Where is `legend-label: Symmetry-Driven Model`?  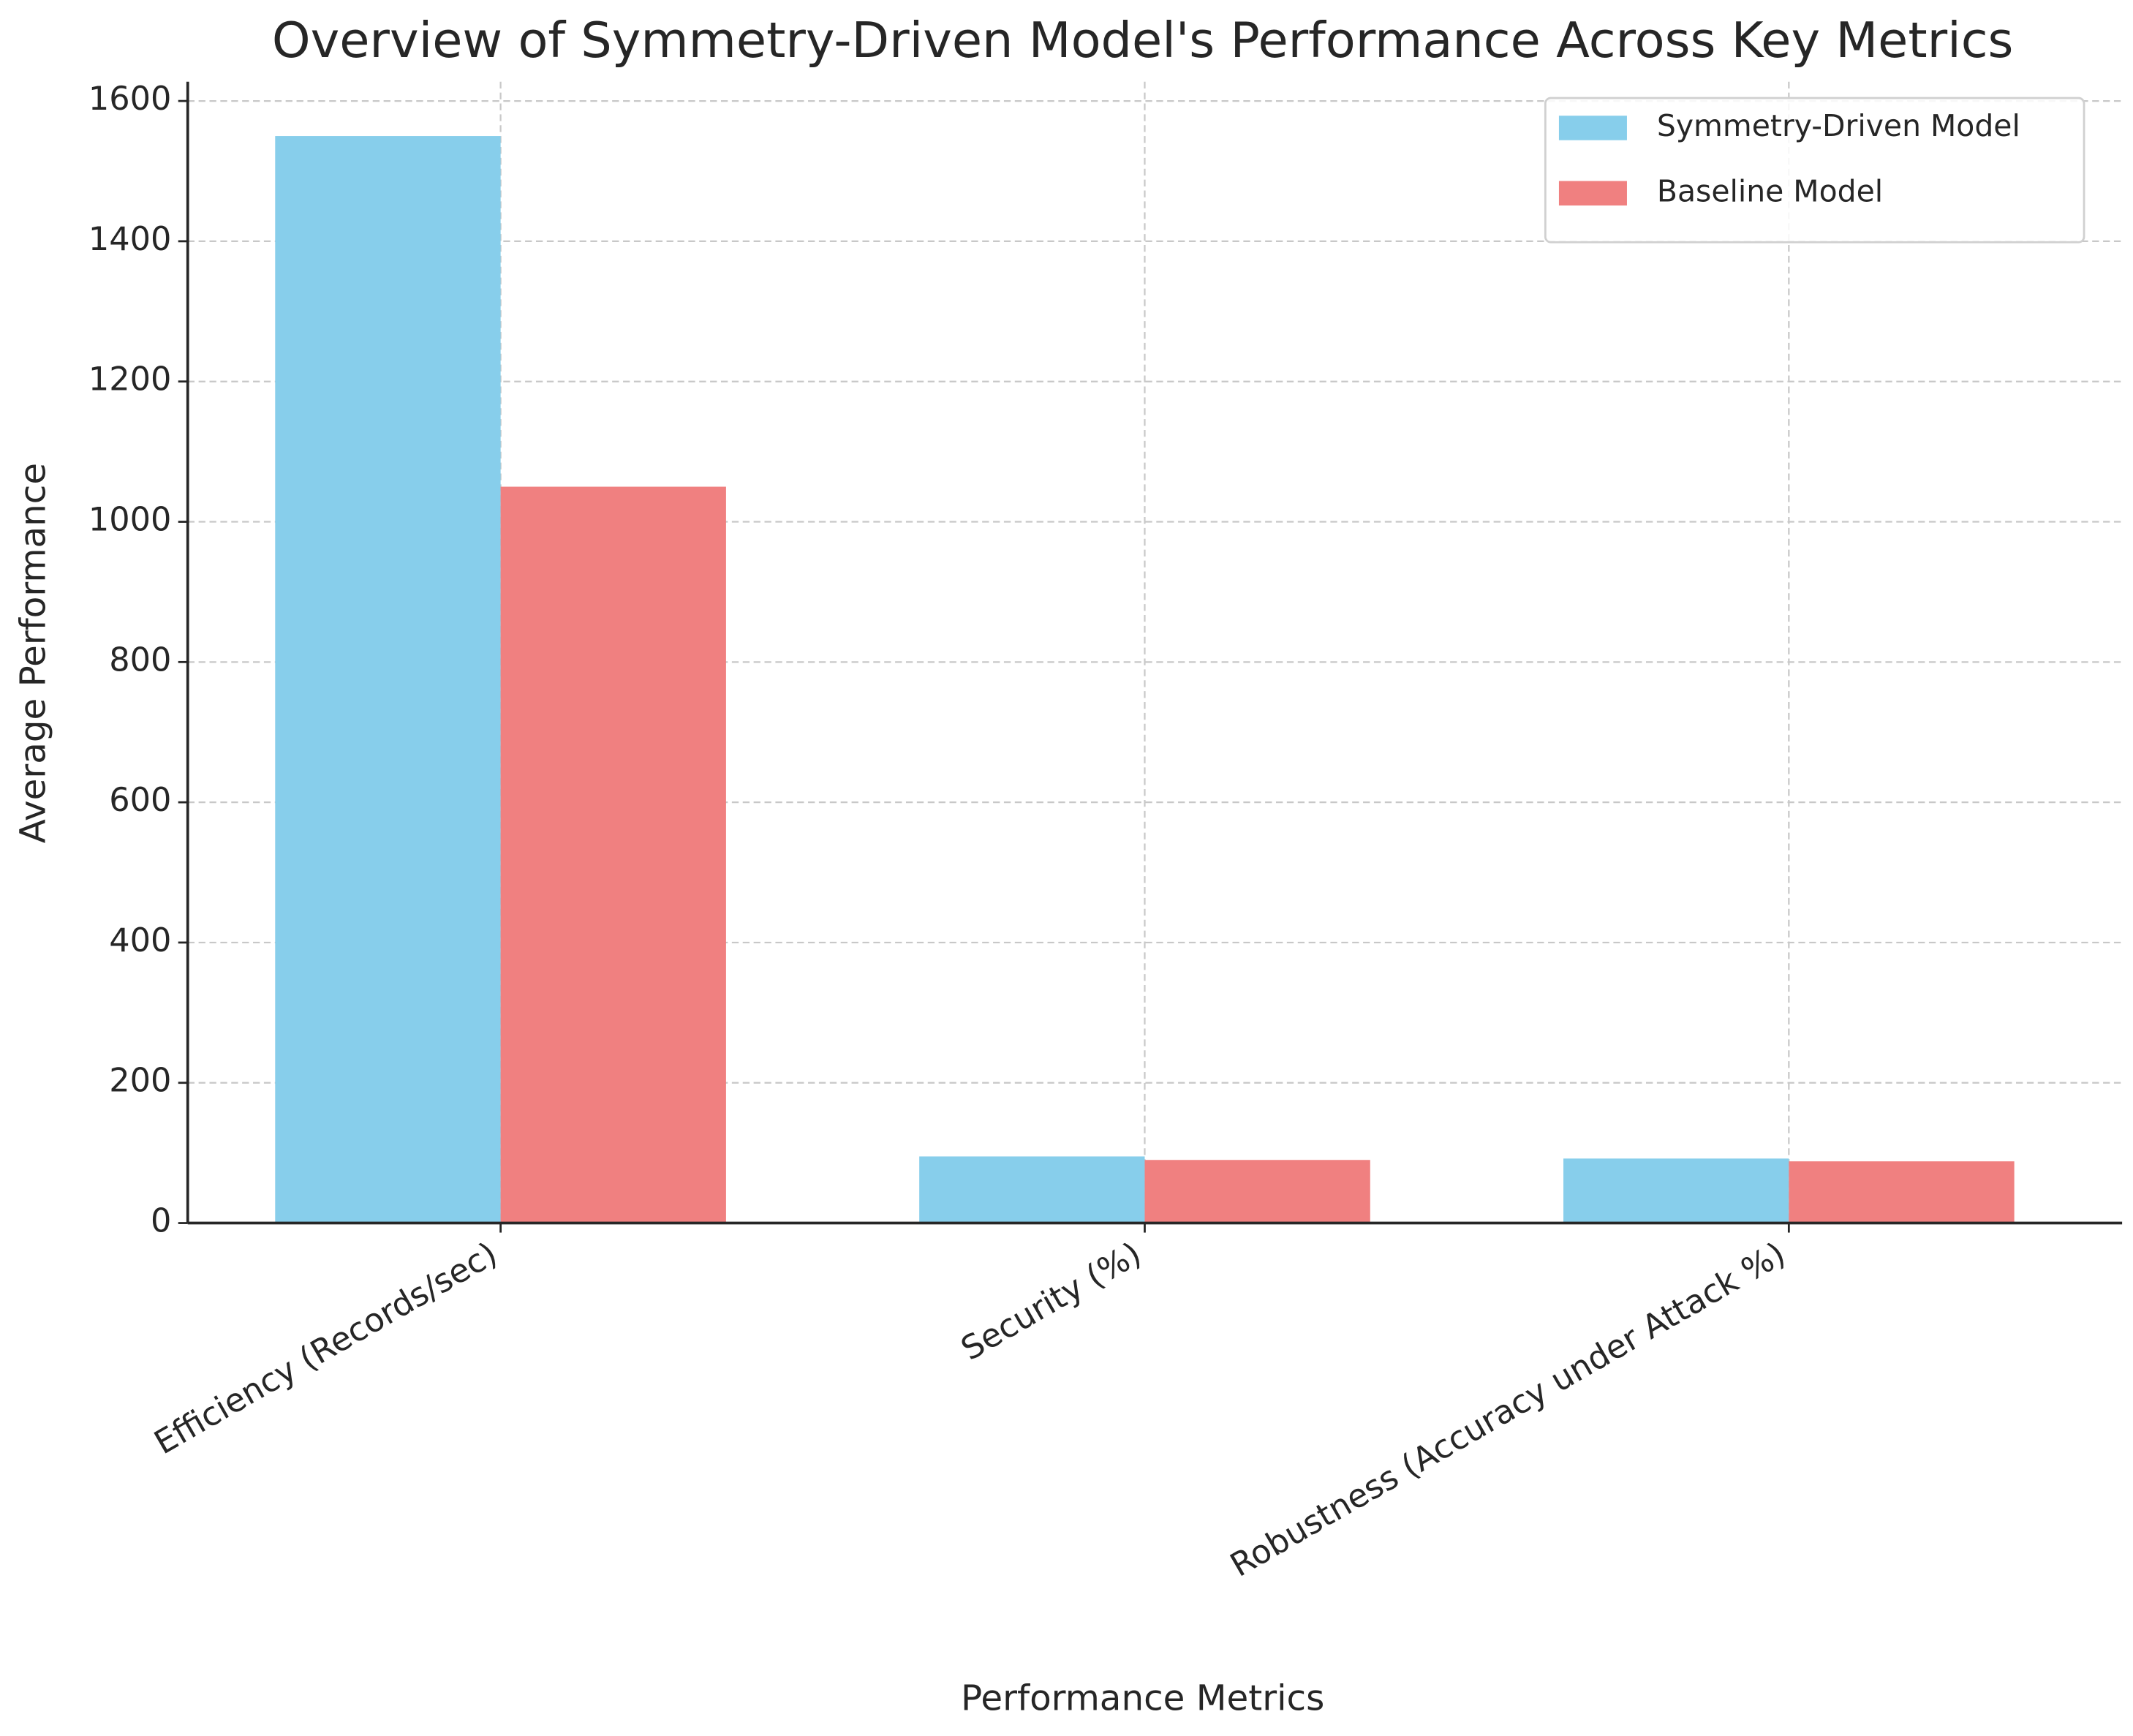 legend-label: Symmetry-Driven Model is located at coordinates (1839, 125).